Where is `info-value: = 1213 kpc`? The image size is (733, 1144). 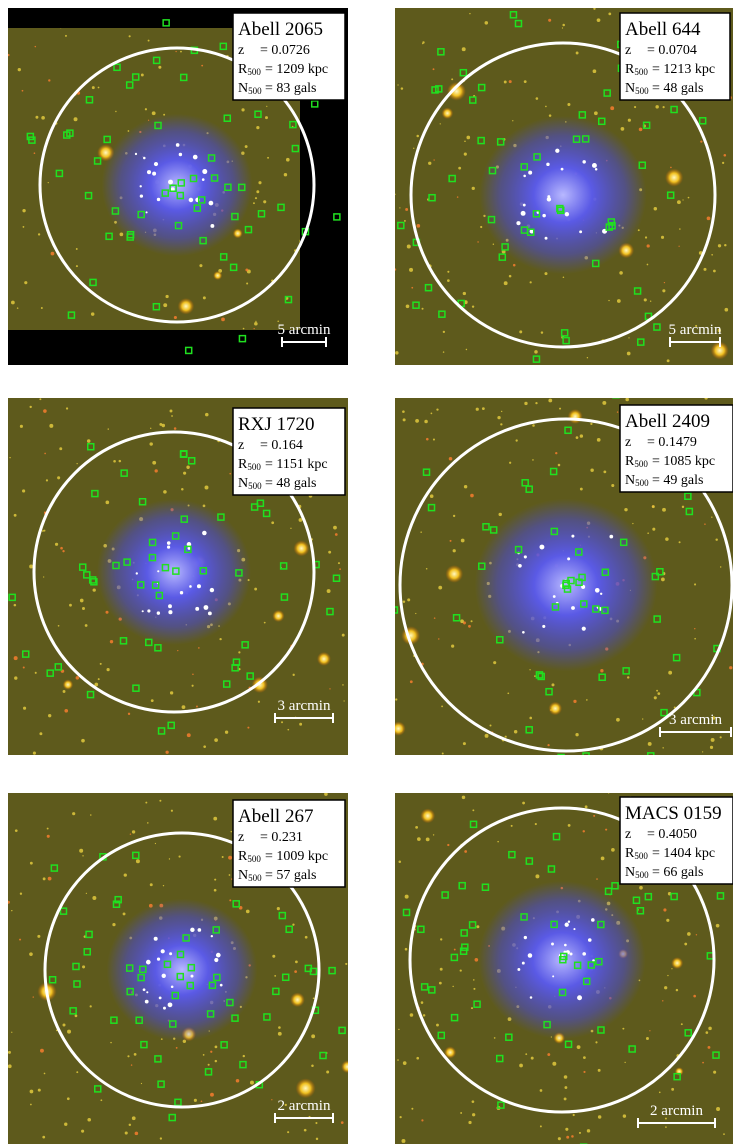
info-value: = 1213 kpc is located at coordinates (683, 69).